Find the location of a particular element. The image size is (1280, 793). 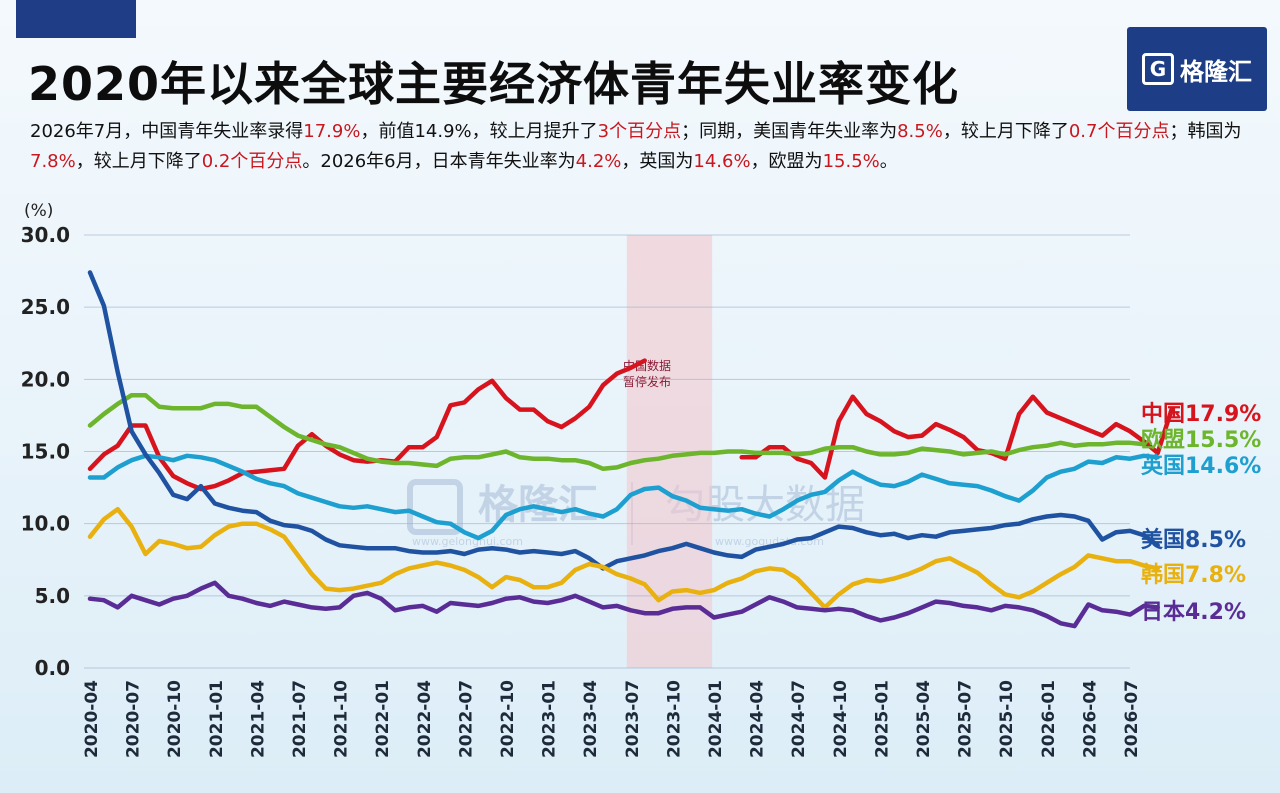

page-title: 2020年以来全球主要经济体青年失业率变化 is located at coordinates (494, 84).